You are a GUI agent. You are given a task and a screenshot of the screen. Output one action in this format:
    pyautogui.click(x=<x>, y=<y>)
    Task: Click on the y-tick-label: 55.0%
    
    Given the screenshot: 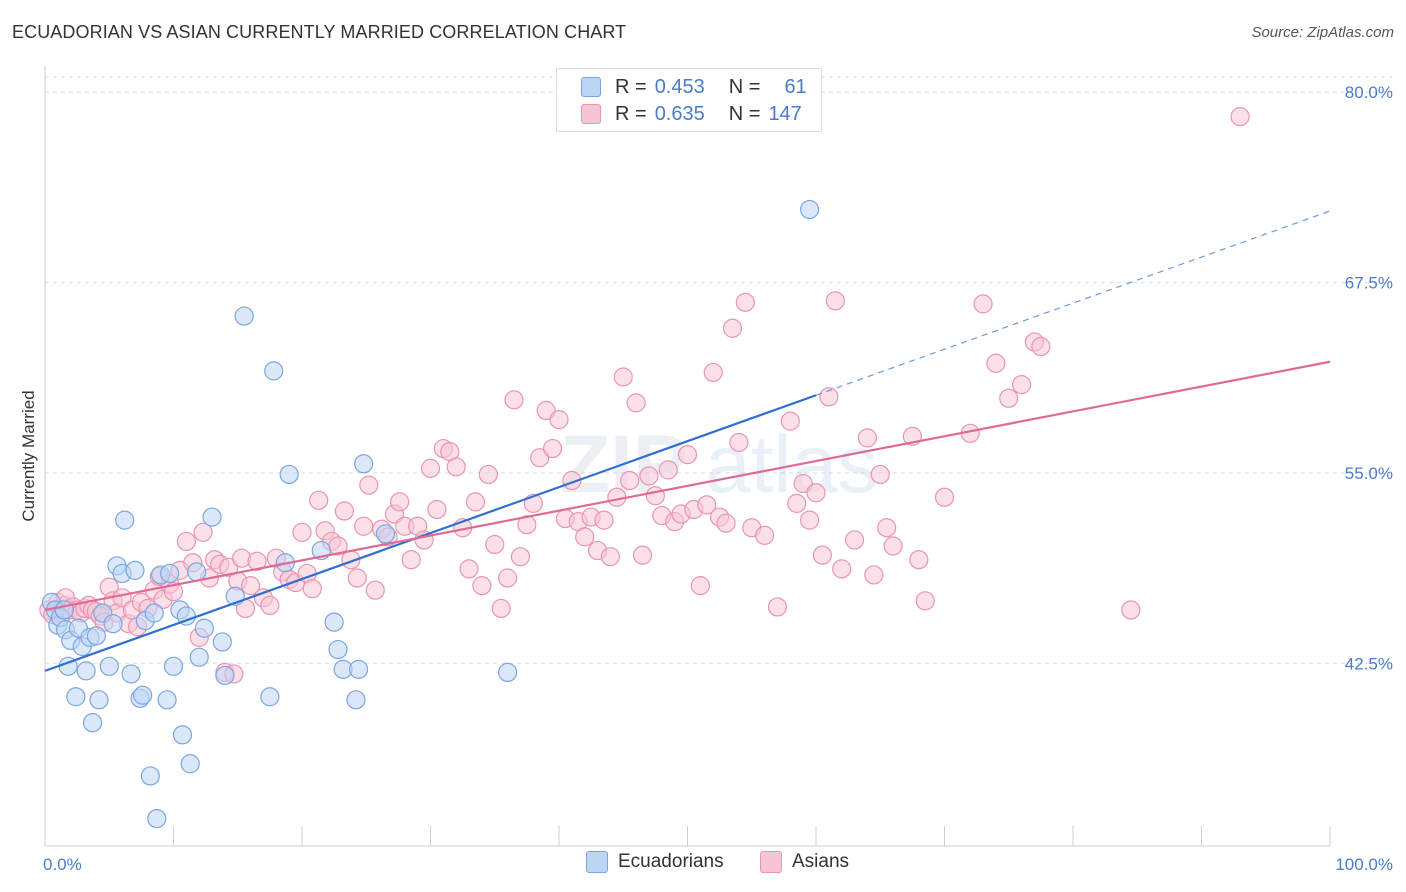 What is the action you would take?
    pyautogui.click(x=1369, y=473)
    